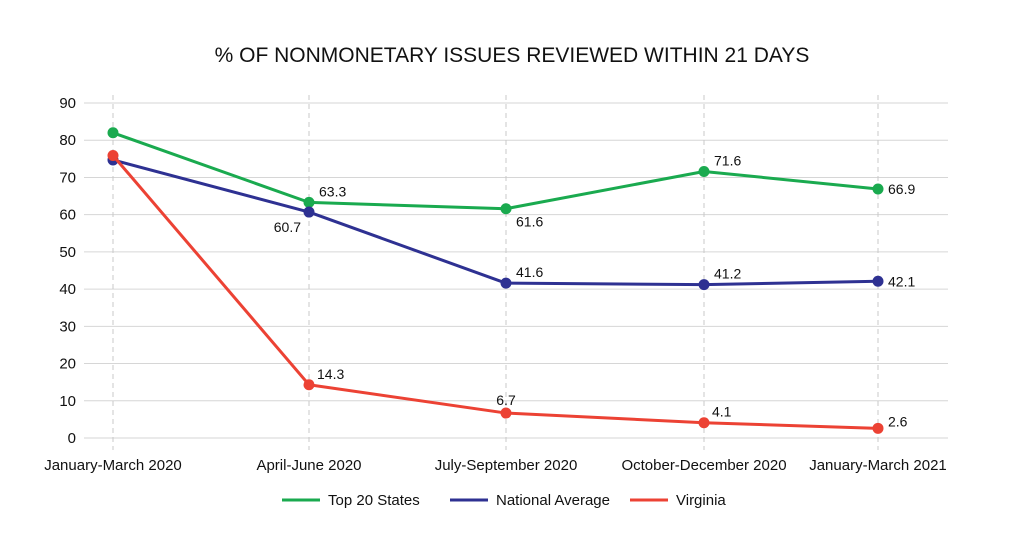  I want to click on y-tick-label: 10, so click(67, 401).